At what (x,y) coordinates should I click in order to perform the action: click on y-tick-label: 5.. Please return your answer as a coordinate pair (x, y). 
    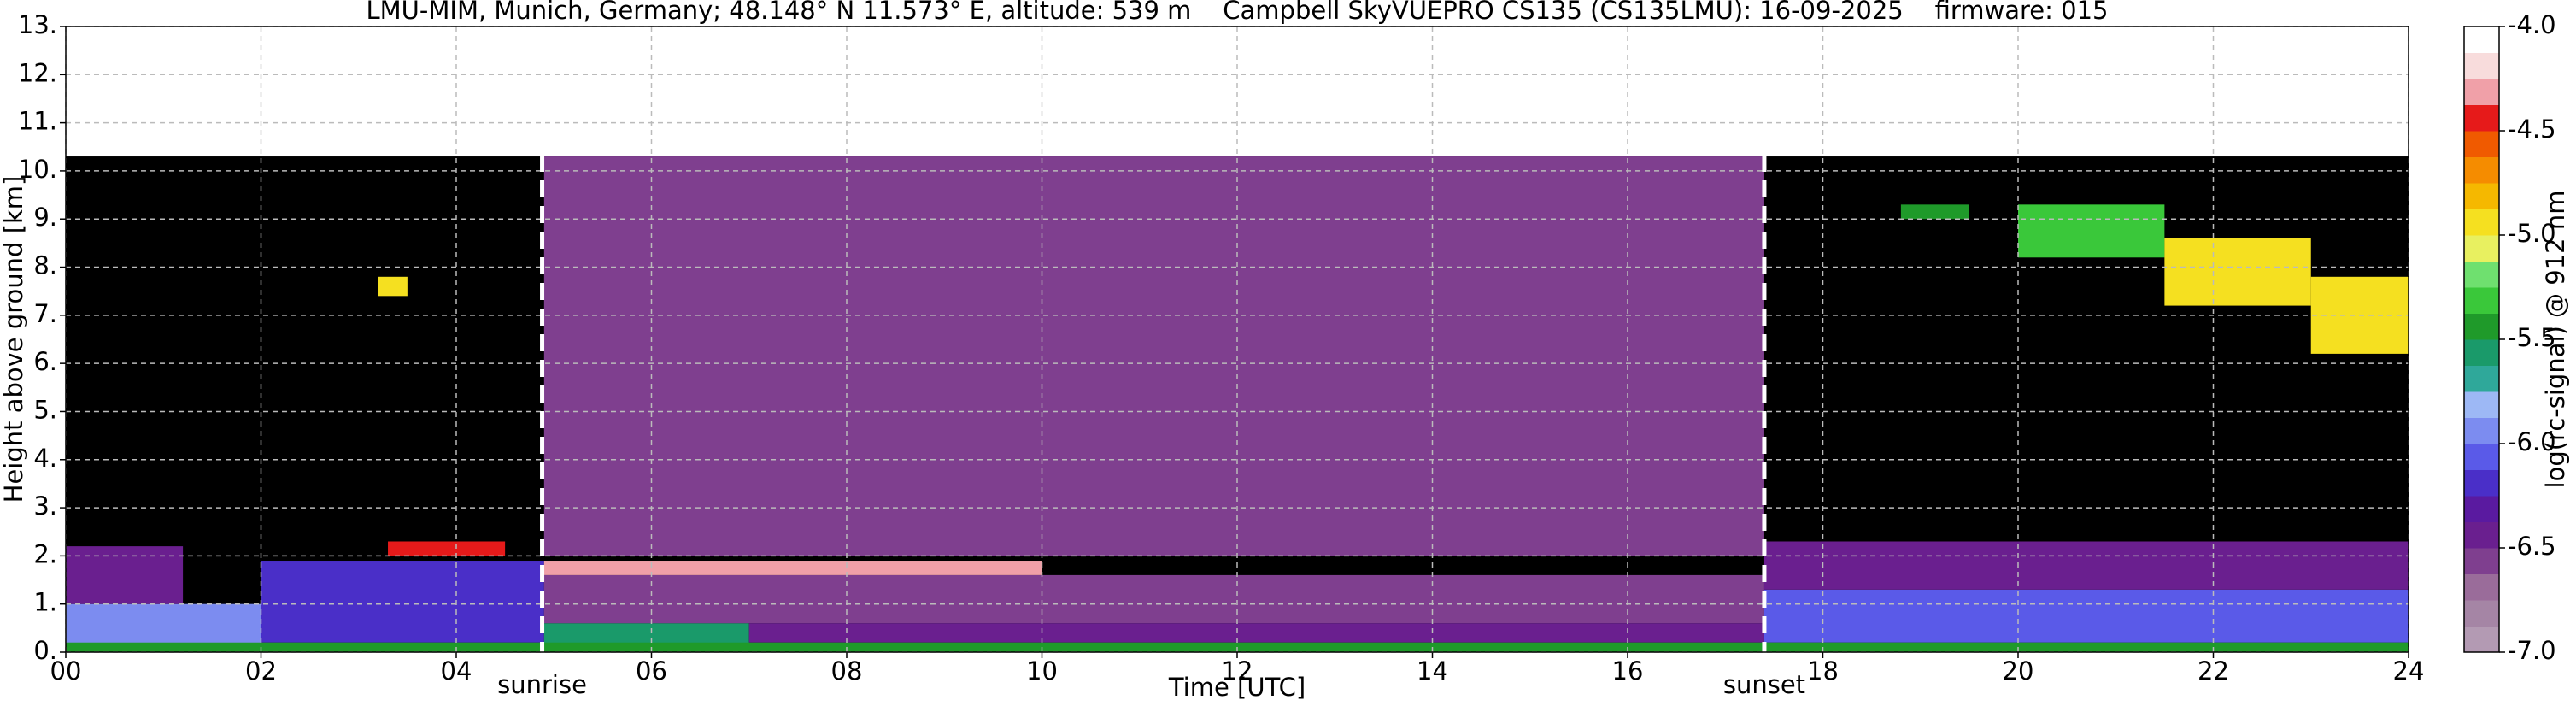
    Looking at the image, I should click on (45, 409).